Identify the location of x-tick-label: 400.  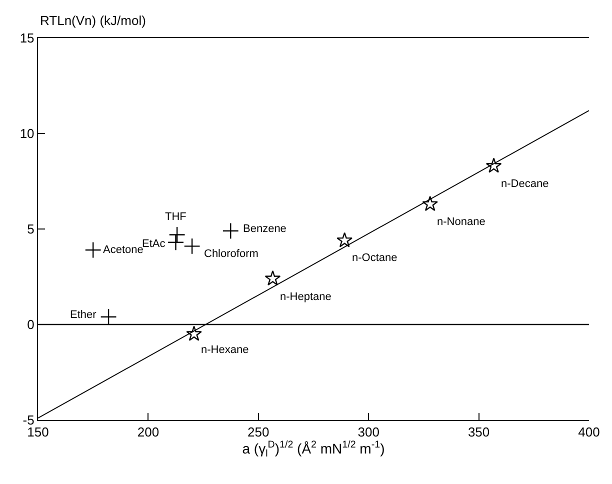
(589, 432).